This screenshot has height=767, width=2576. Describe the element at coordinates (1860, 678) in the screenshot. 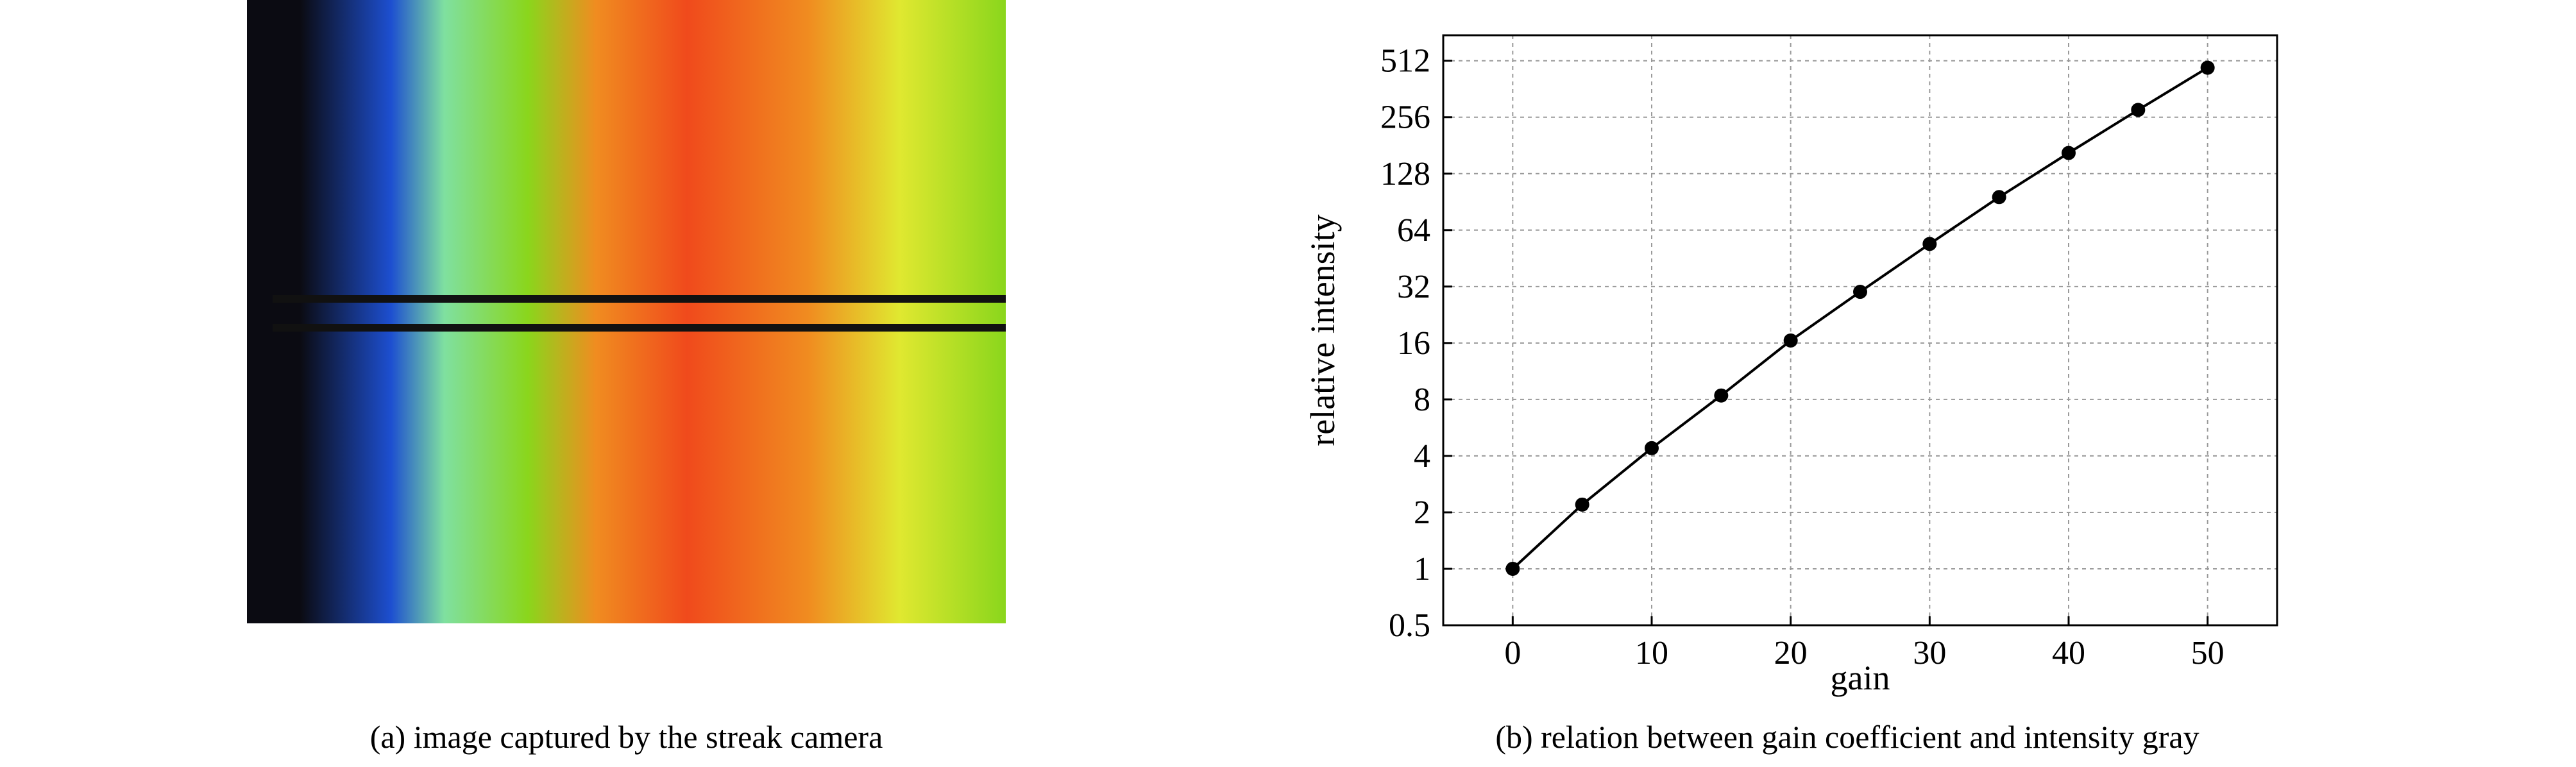

I see `x-axis-label: gain` at that location.